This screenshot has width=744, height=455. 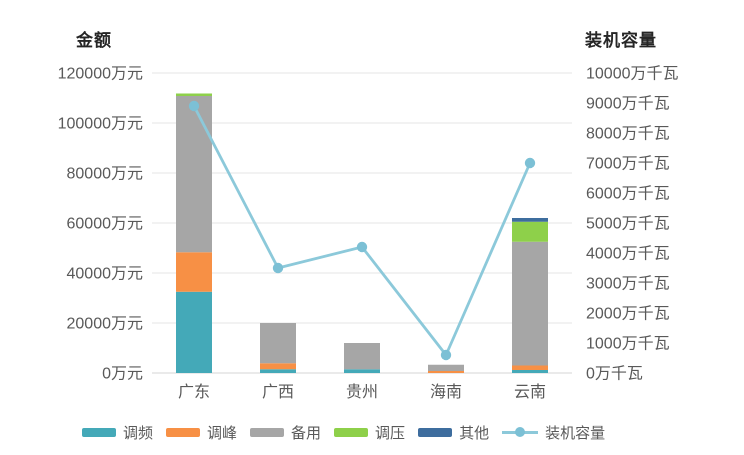 What do you see at coordinates (621, 40) in the screenshot?
I see `right-axis-title: 装机容量` at bounding box center [621, 40].